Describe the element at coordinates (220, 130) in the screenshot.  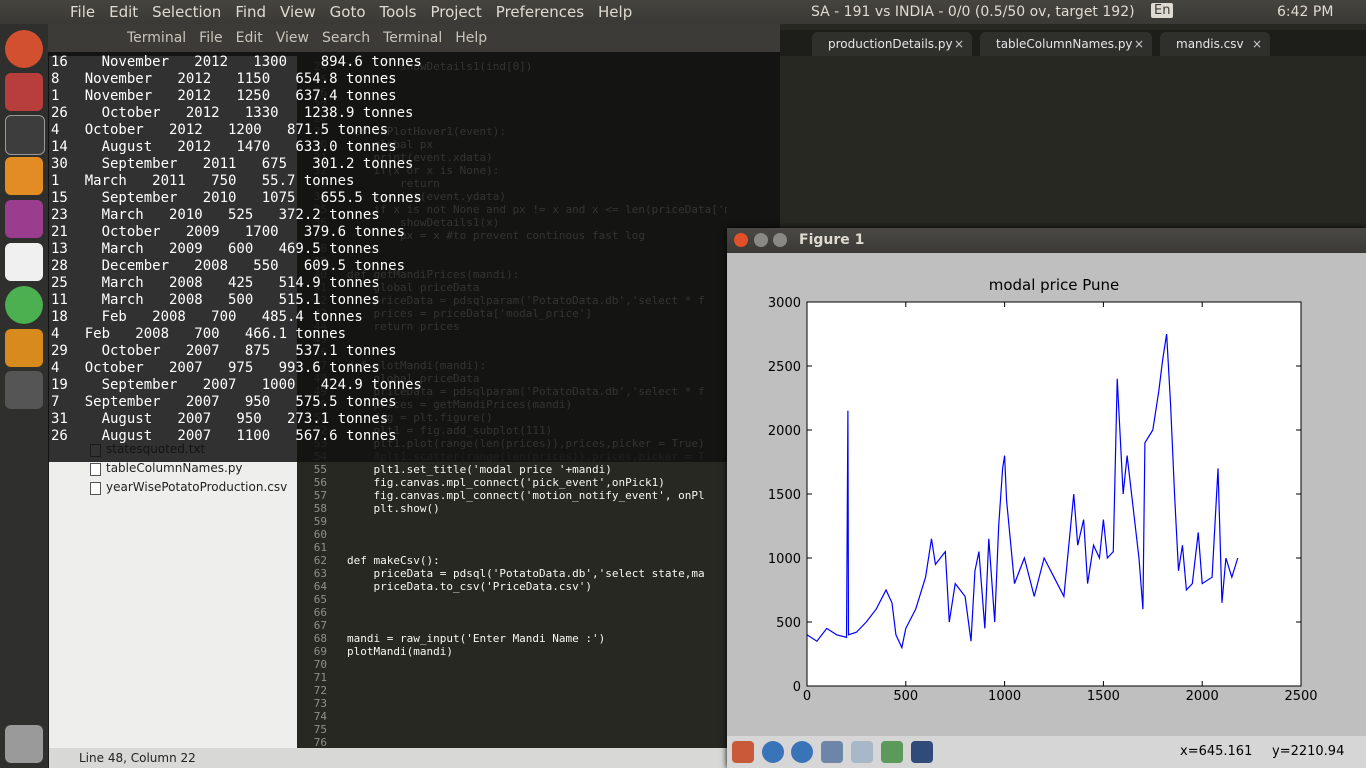
I see `terminal-line: 4 October 2012 1200 871.5 tonnes` at that location.